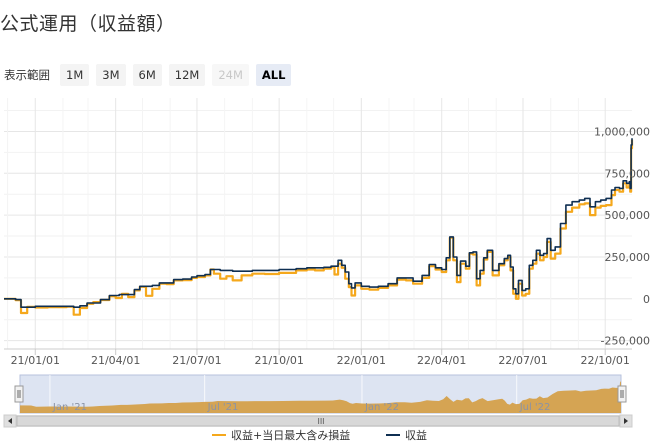 The width and height of the screenshot is (650, 441). What do you see at coordinates (27, 75) in the screenshot?
I see `range-label: 表示範囲` at bounding box center [27, 75].